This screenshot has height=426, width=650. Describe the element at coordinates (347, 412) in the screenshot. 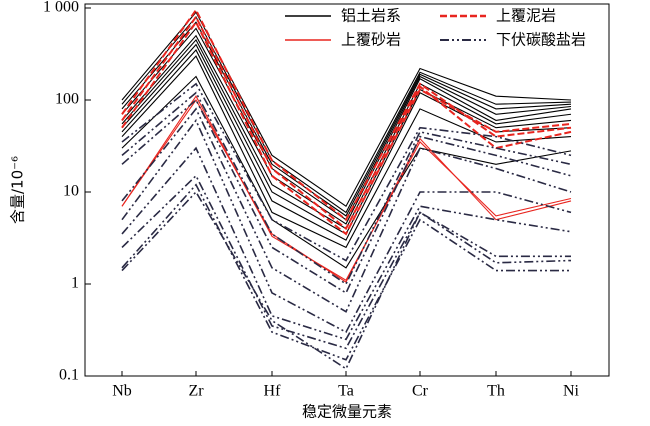

I see `x-axis-label: 稳定微量元素` at that location.